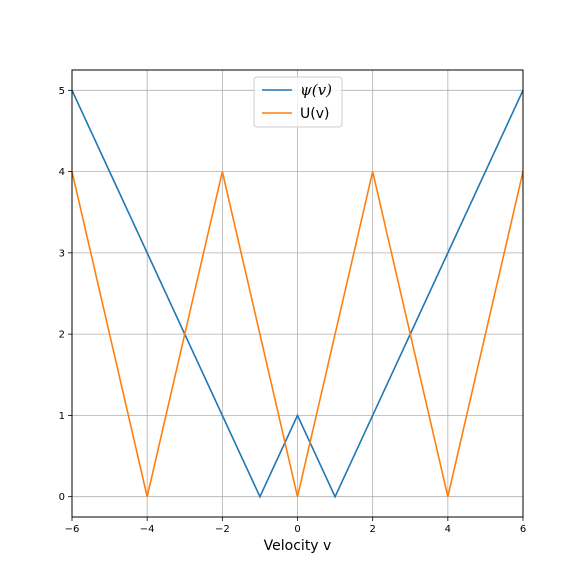 Image resolution: width=581 pixels, height=581 pixels. Describe the element at coordinates (62, 416) in the screenshot. I see `y-tick-label: 1` at that location.